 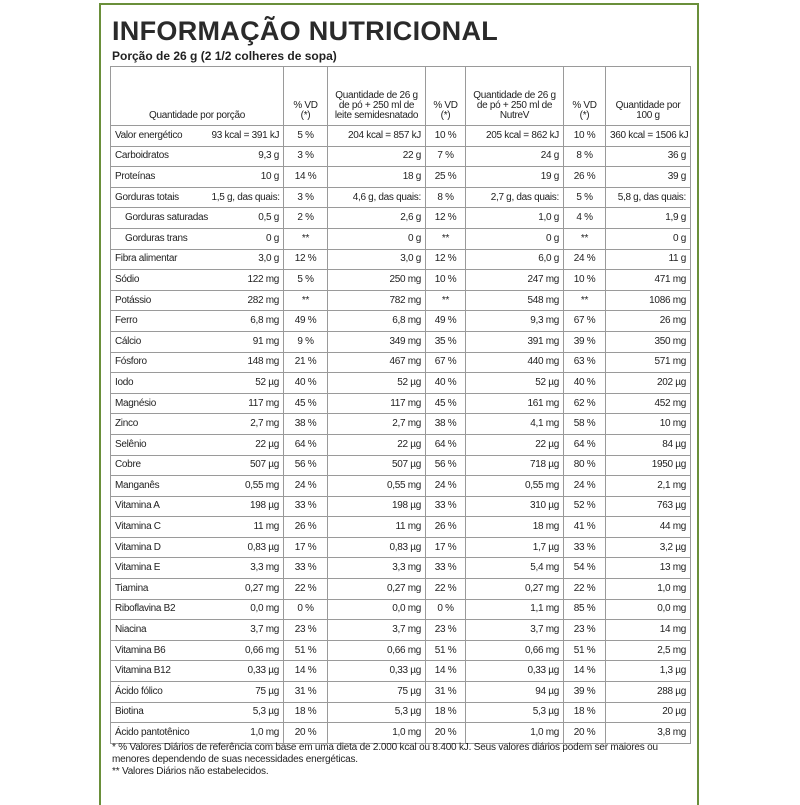 I want to click on amount: 3,7 mg, so click(x=376, y=630).